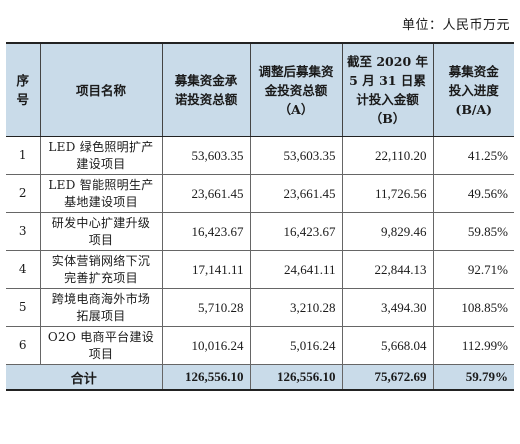 This screenshot has height=444, width=520. I want to click on row-index: 5, so click(23, 307).